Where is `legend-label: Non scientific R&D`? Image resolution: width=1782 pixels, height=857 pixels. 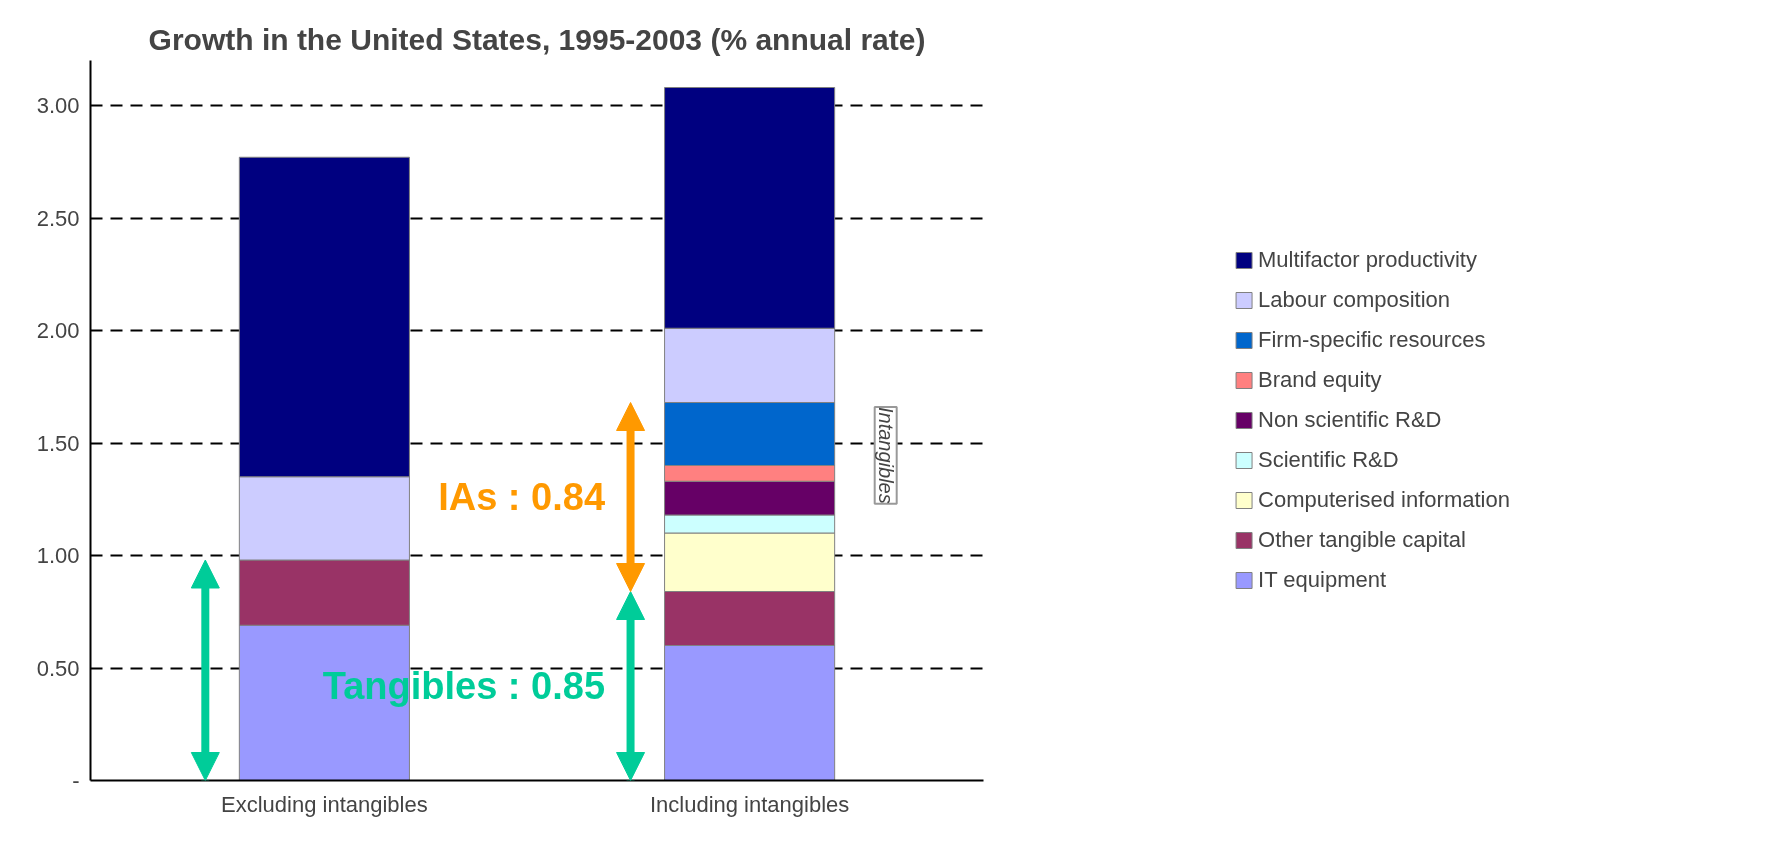
legend-label: Non scientific R&D is located at coordinates (1350, 420).